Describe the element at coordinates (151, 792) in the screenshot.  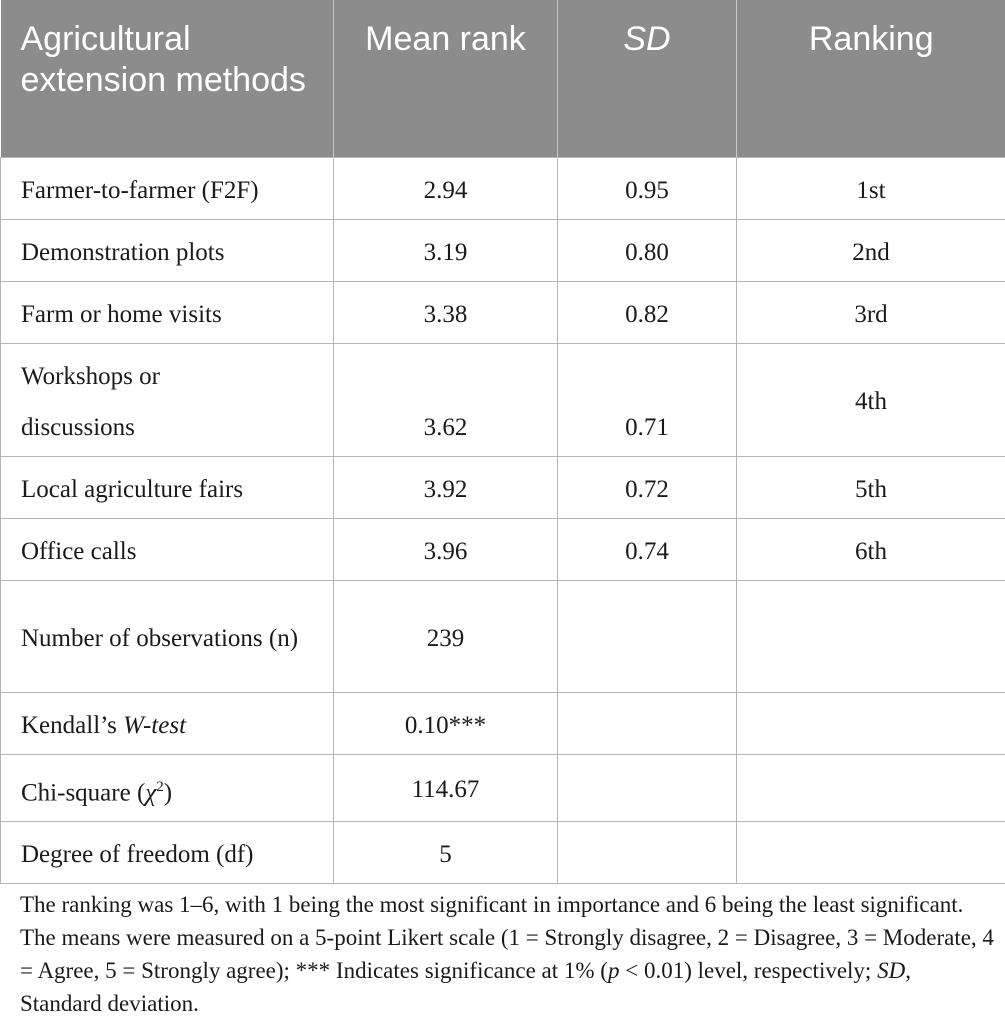
I see `chi-symbol: χ` at that location.